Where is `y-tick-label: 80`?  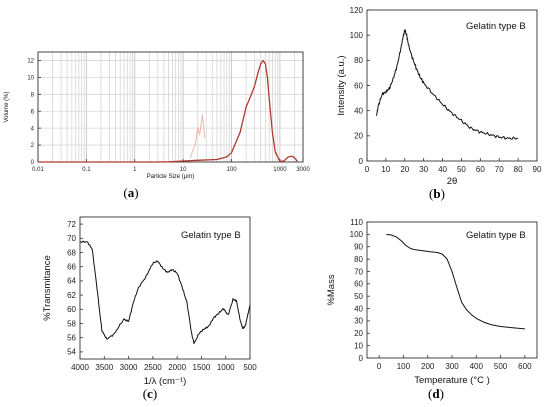
y-tick-label: 80 is located at coordinates (358, 60).